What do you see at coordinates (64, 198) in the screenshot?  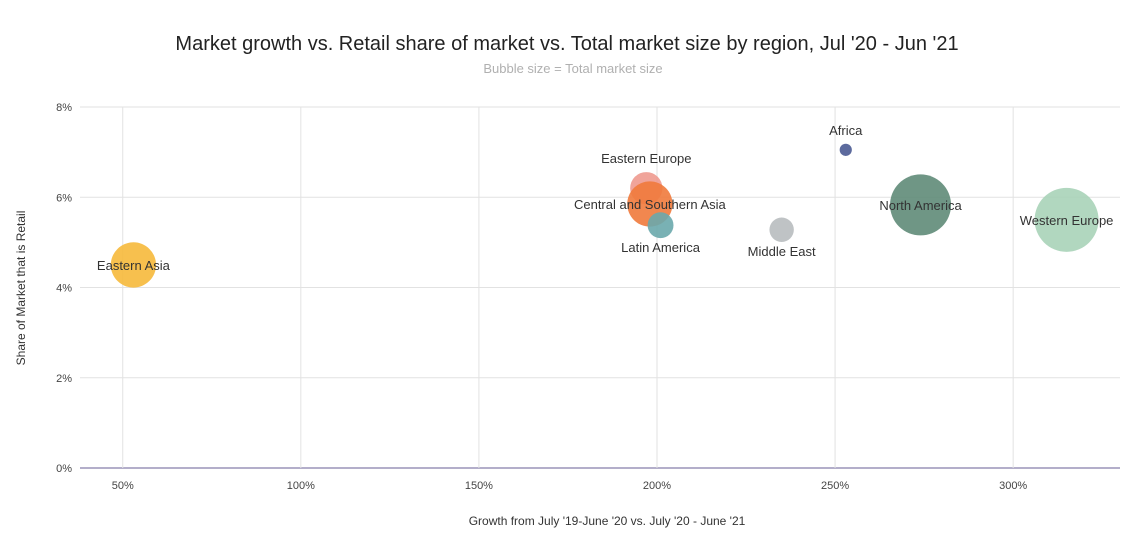 I see `y-tick-label: 6%` at bounding box center [64, 198].